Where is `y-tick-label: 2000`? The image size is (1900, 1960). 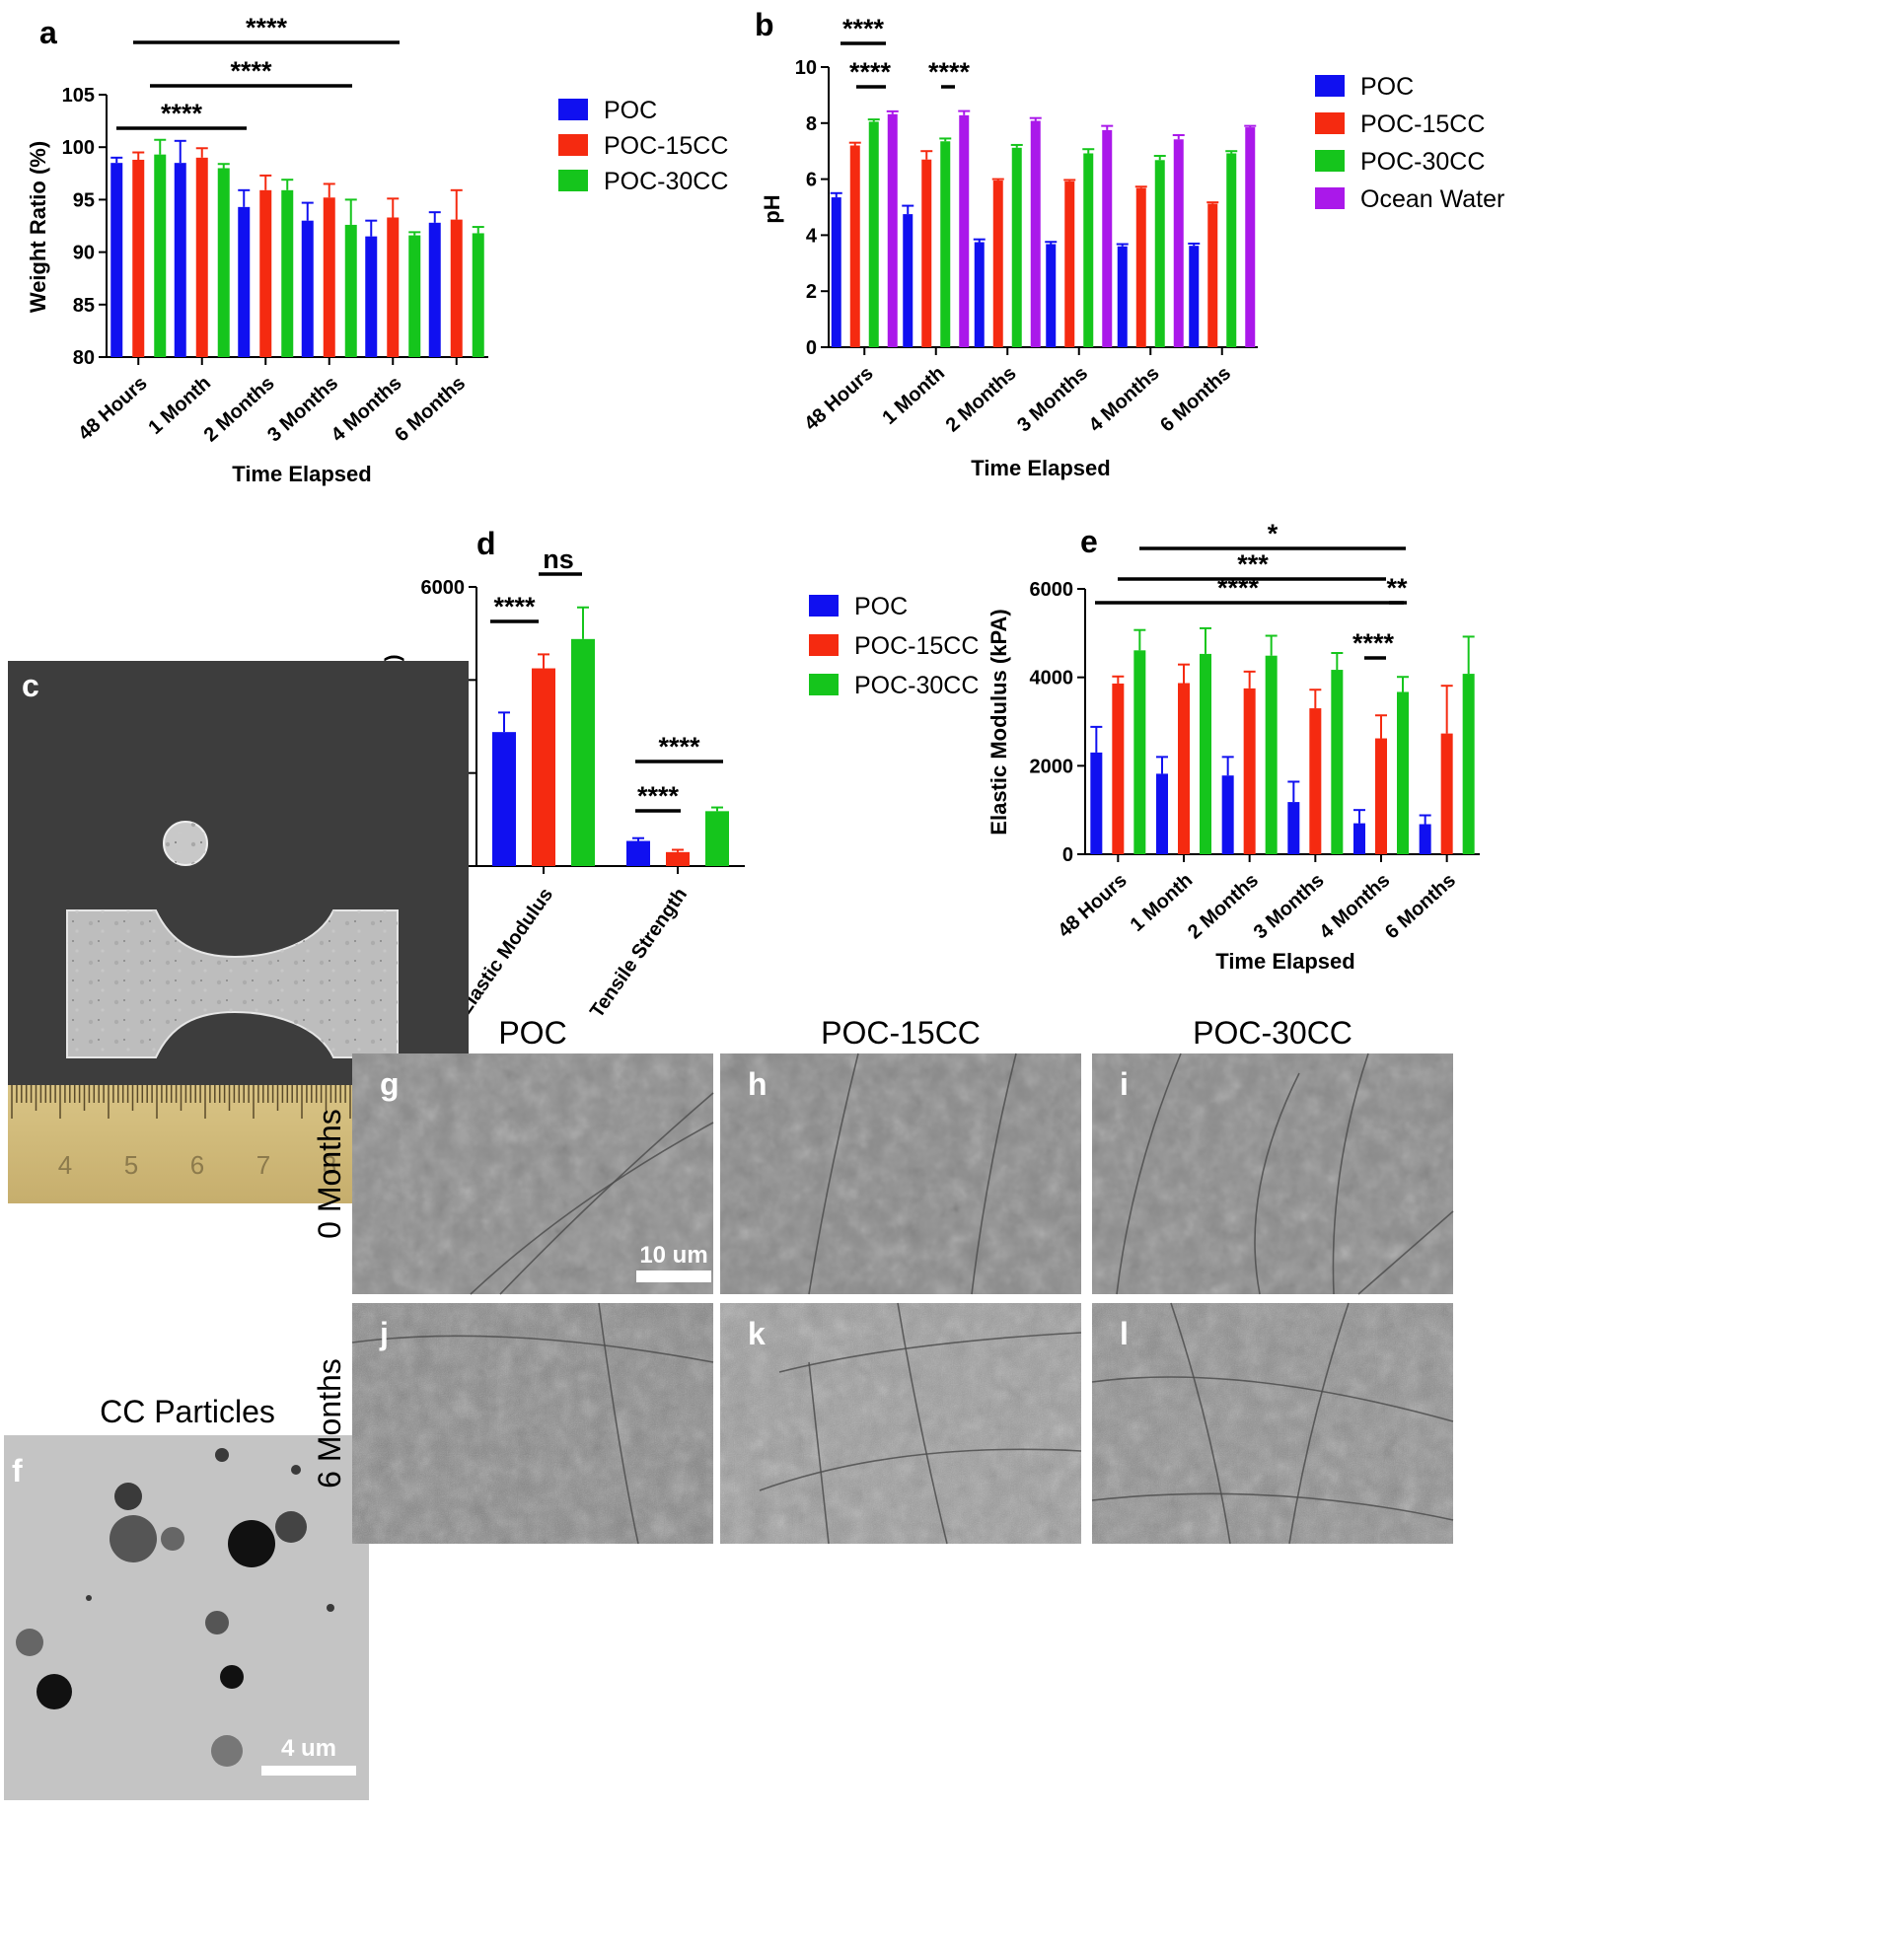 y-tick-label: 2000 is located at coordinates (1052, 766).